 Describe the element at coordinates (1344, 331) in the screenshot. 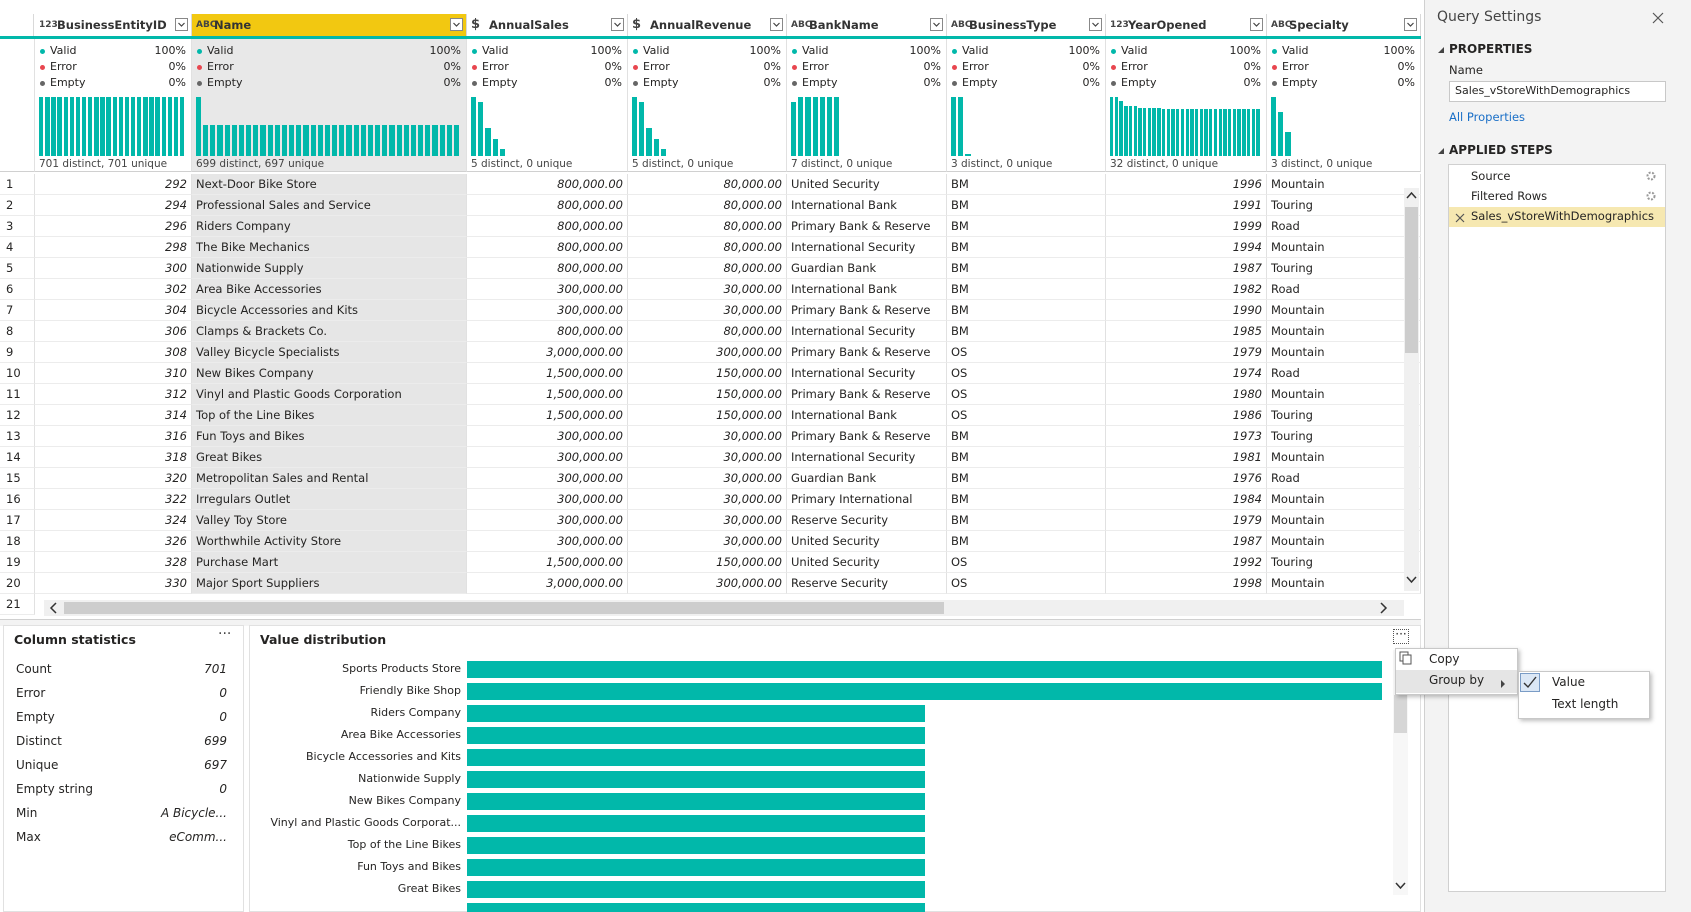

I see `table-cell: Mountain` at that location.